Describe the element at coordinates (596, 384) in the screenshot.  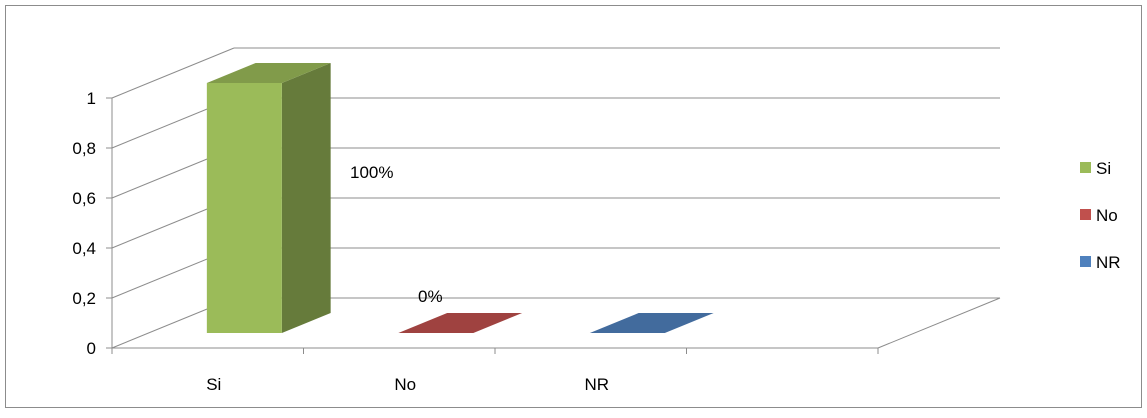
I see `x-tick-label: NR` at that location.